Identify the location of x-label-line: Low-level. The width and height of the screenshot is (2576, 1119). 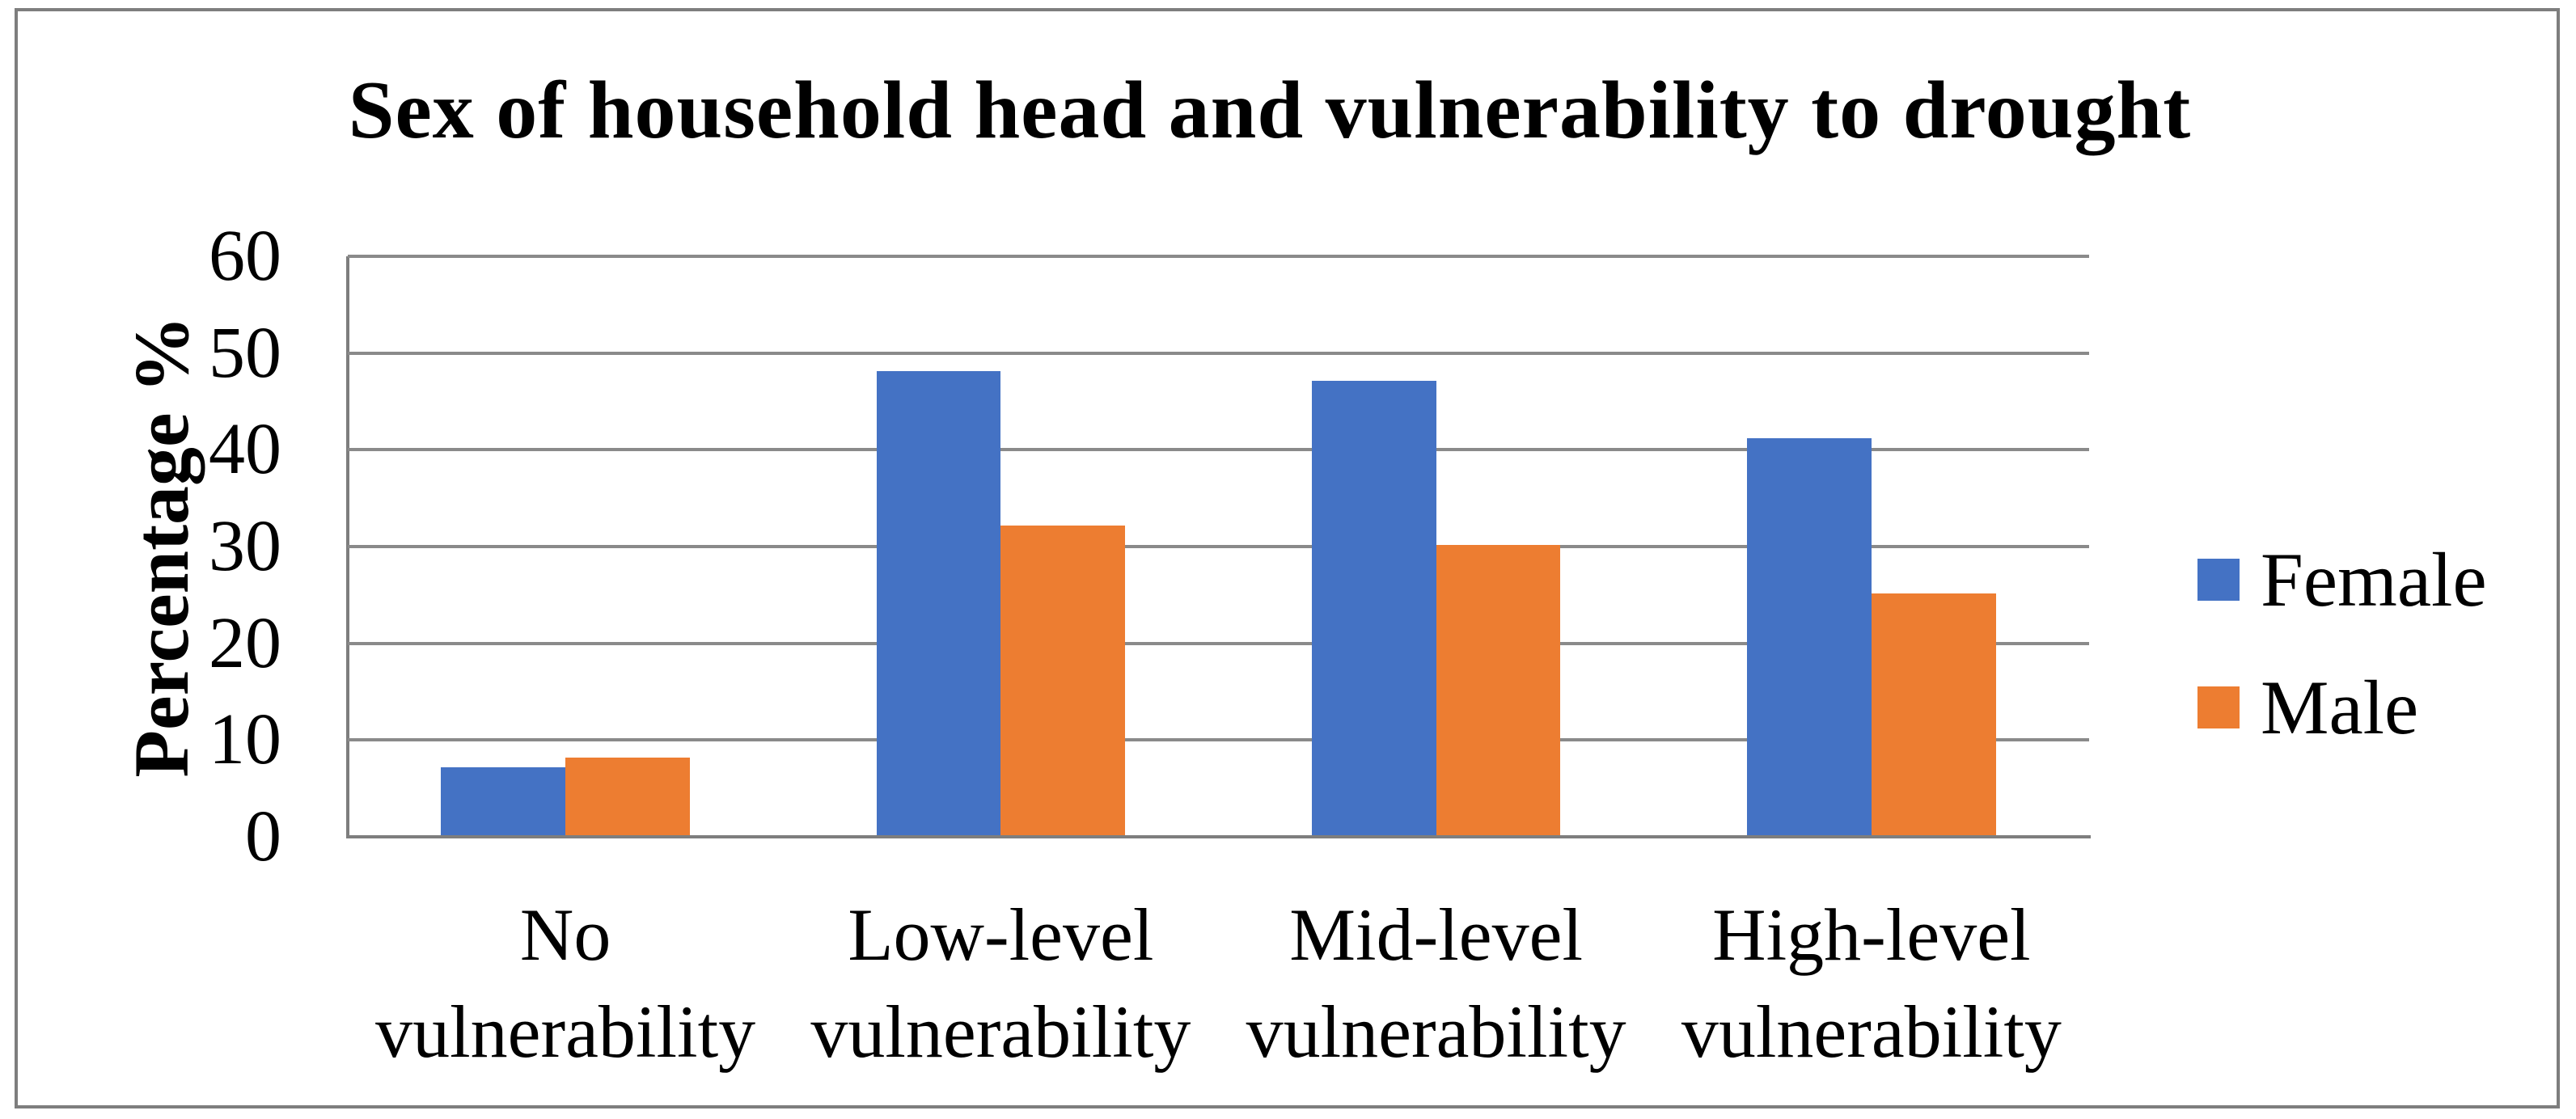
(1001, 934).